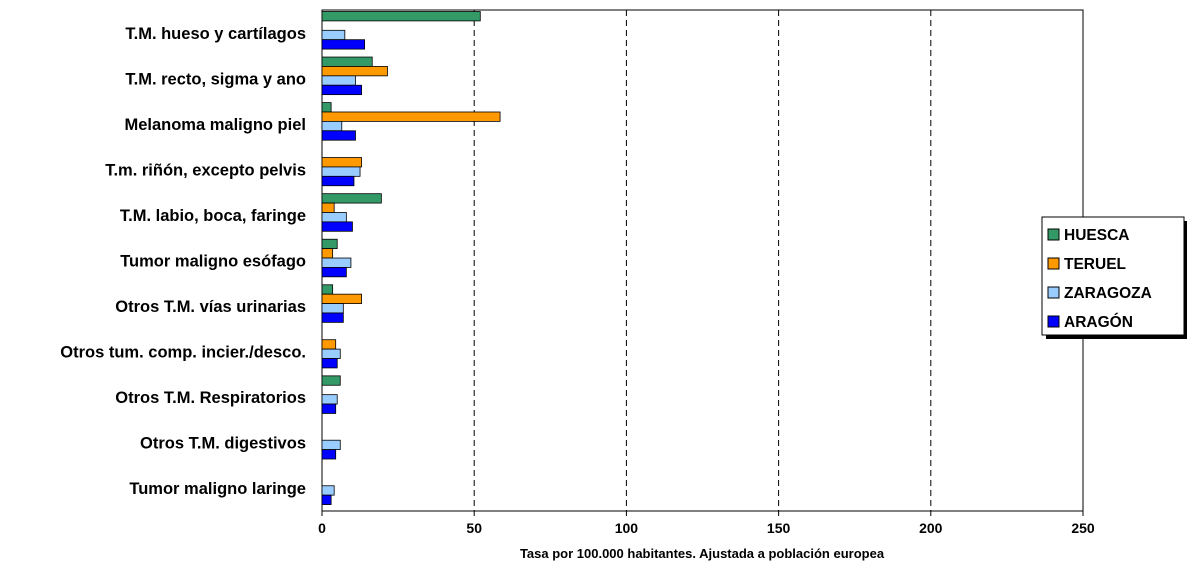  What do you see at coordinates (223, 444) in the screenshot?
I see `category-label: Otros T.M. digestivos` at bounding box center [223, 444].